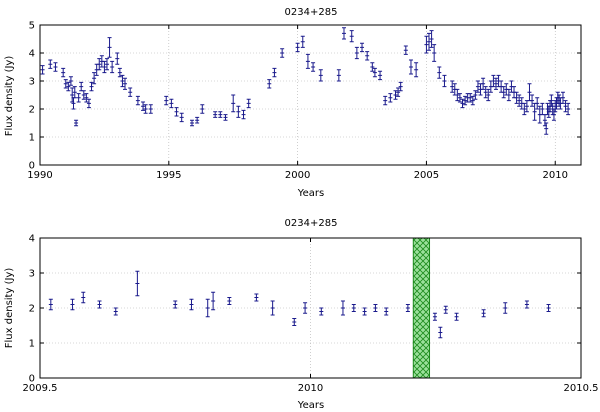 This screenshot has height=412, width=600. What do you see at coordinates (311, 223) in the screenshot?
I see `bottom-chart-title: 0234+285` at bounding box center [311, 223].